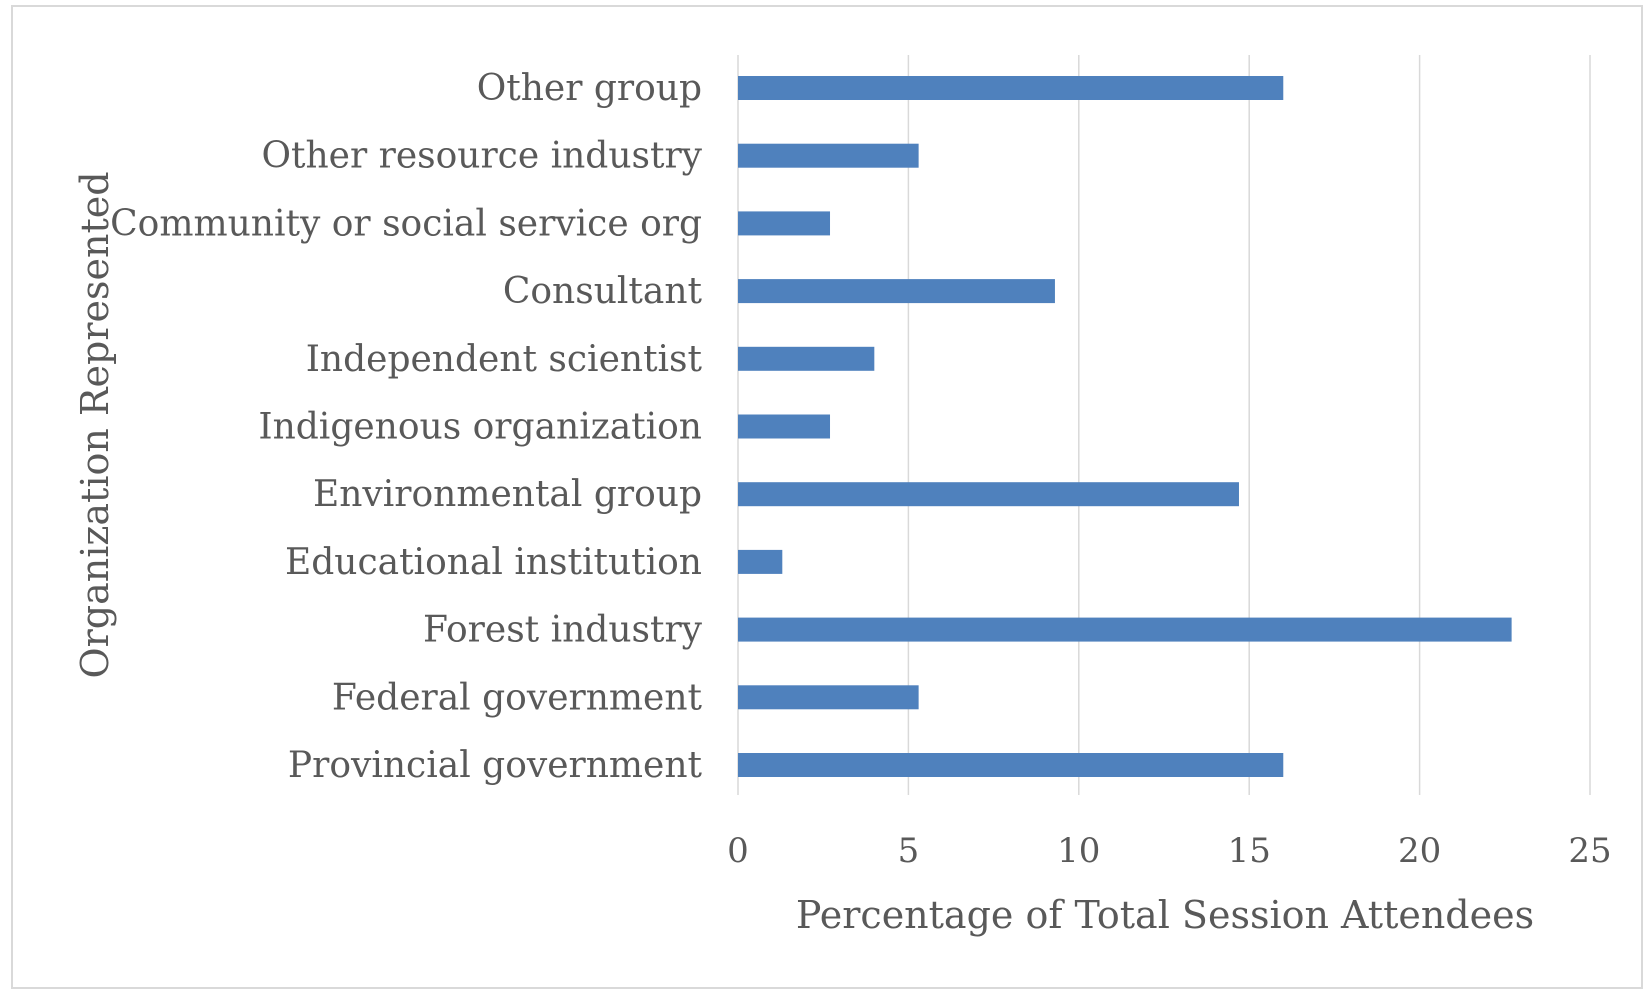  I want to click on category-label: Other resource industry, so click(481, 156).